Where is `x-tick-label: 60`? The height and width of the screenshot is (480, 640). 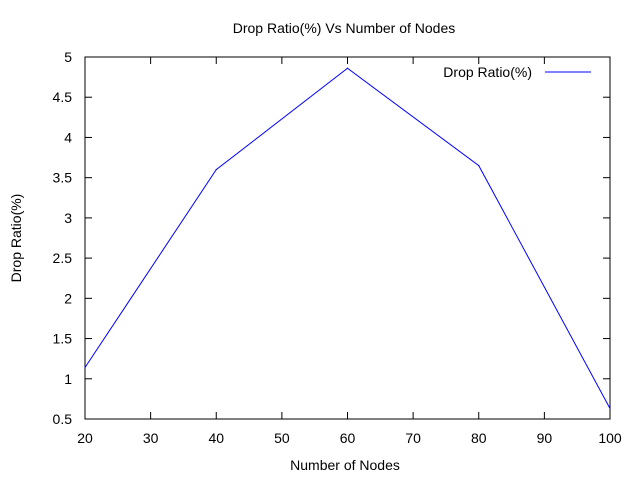 x-tick-label: 60 is located at coordinates (348, 438).